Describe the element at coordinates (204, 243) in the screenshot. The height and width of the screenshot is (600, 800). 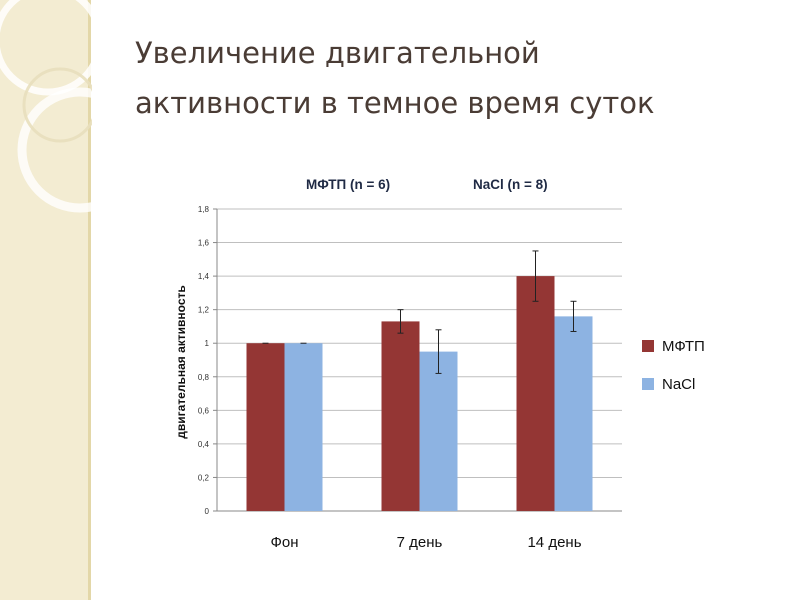
I see `y-tick-label: 1,6` at that location.